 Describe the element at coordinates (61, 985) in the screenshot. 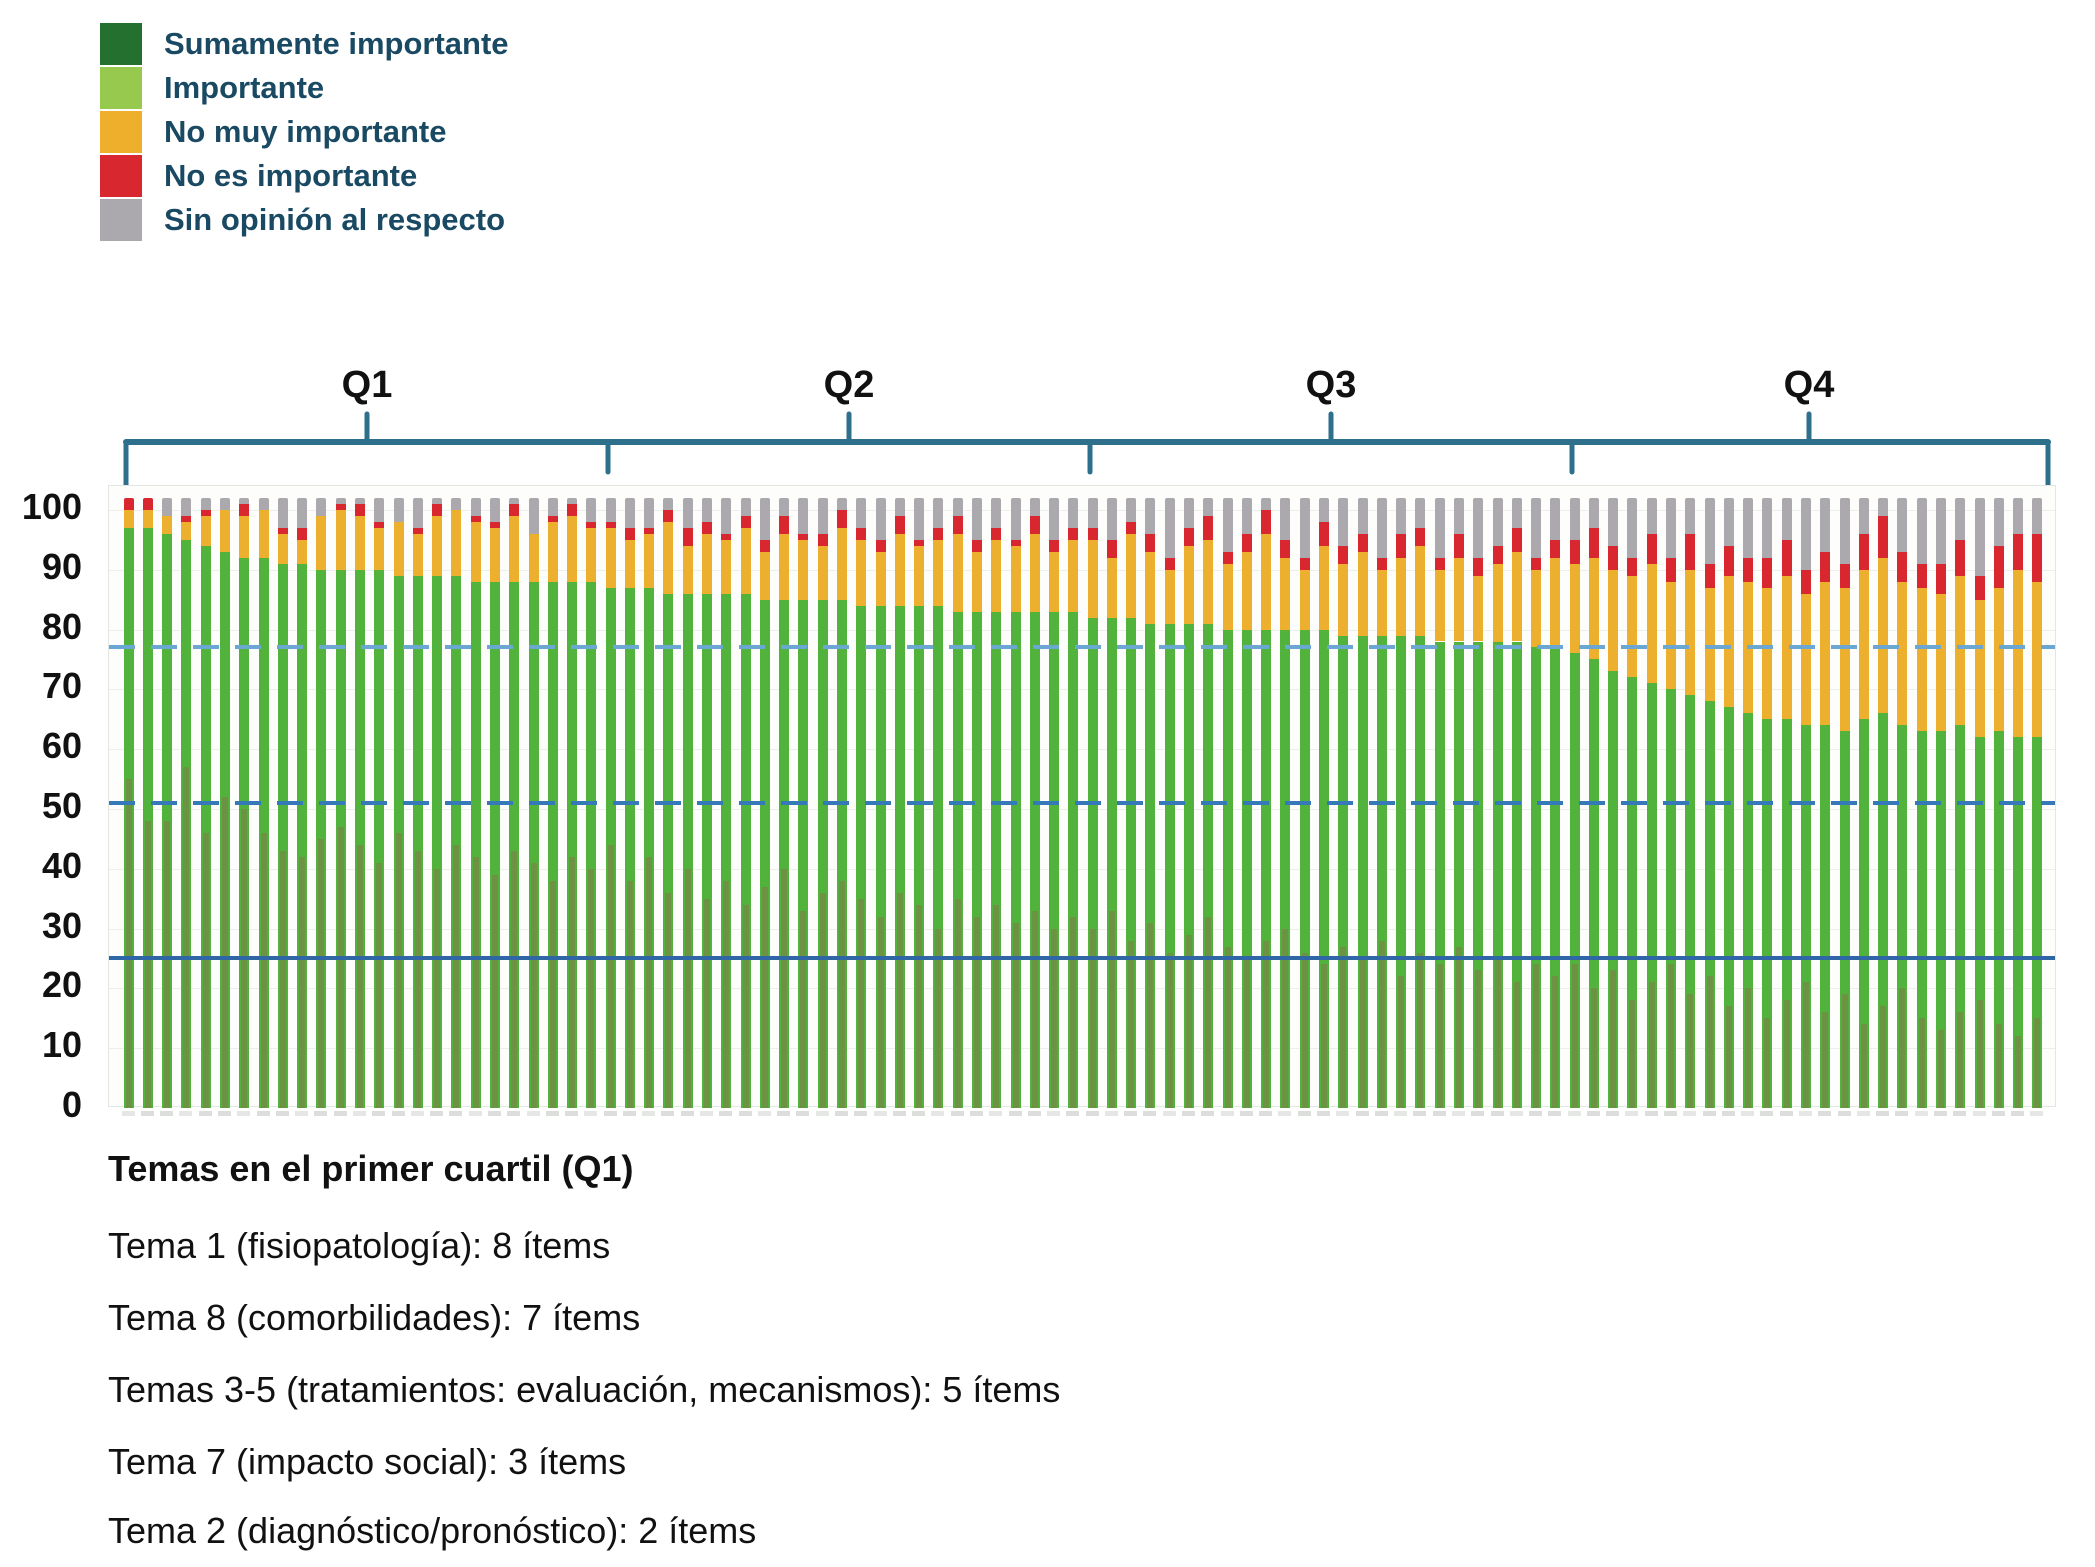

I see `y-axis-tick-label: 20` at that location.